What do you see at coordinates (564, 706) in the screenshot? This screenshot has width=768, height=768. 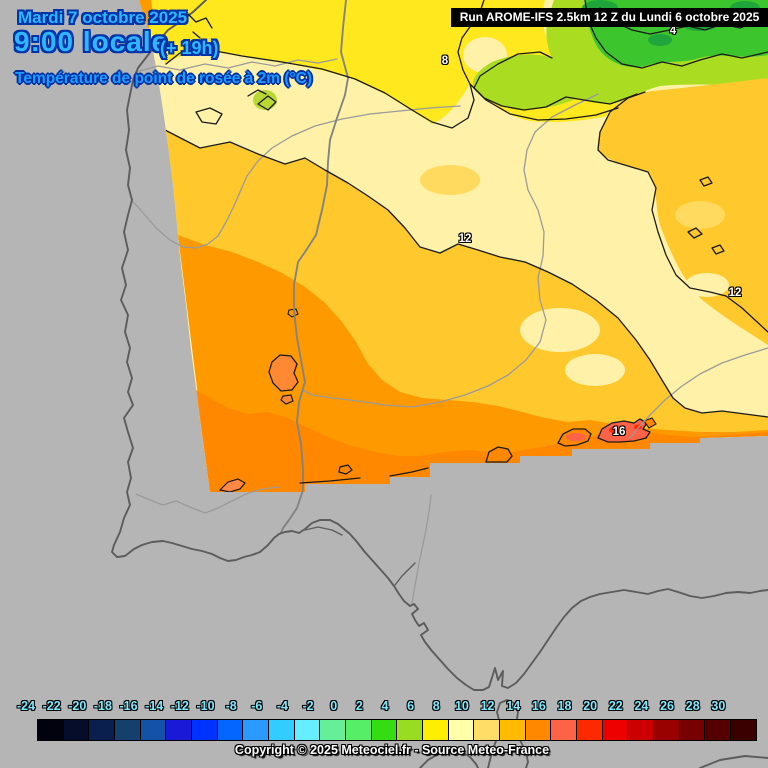 I see `scale-tick-label: 18` at bounding box center [564, 706].